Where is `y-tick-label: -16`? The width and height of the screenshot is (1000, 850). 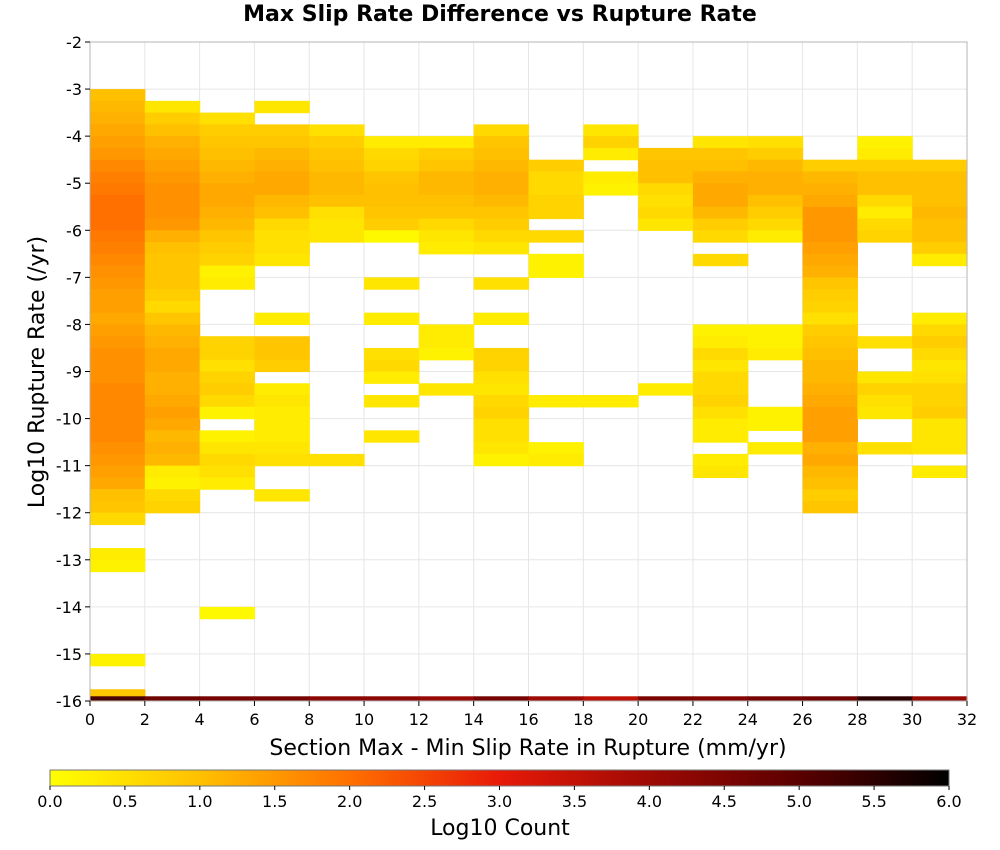
y-tick-label: -16 is located at coordinates (69, 701).